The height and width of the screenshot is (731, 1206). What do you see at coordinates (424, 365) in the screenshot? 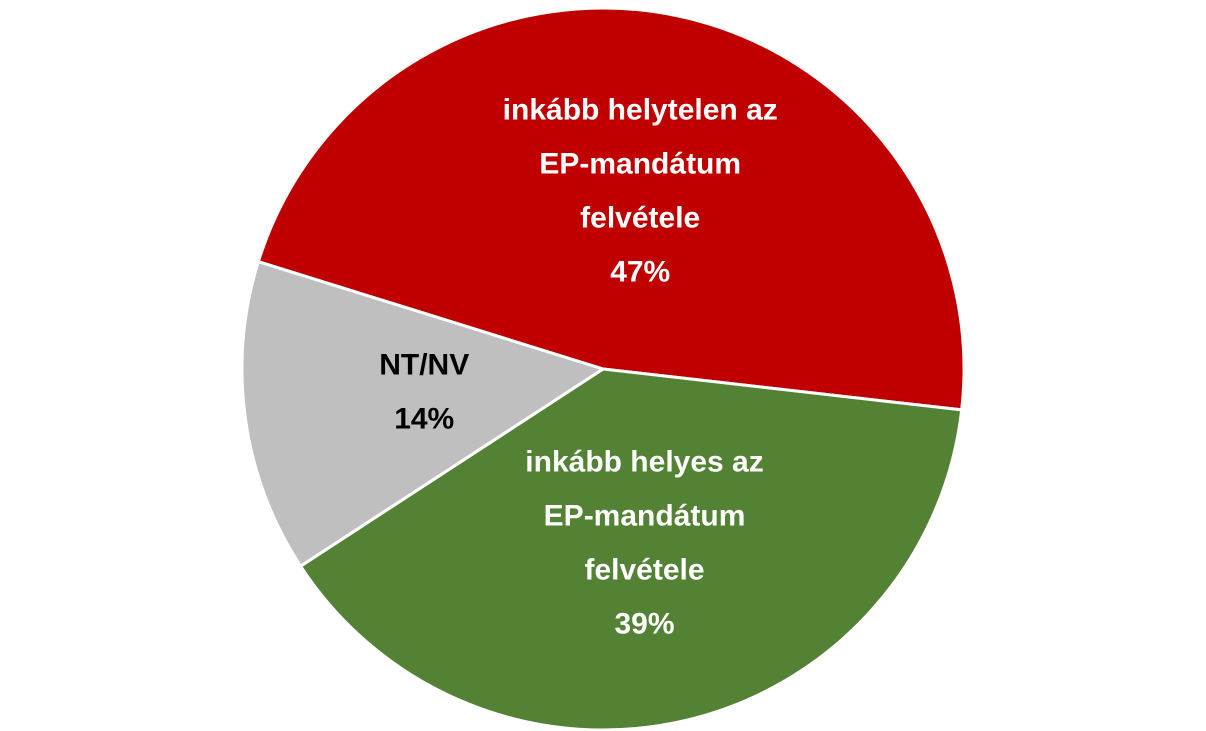
I see `slice-label: NT/NV` at bounding box center [424, 365].